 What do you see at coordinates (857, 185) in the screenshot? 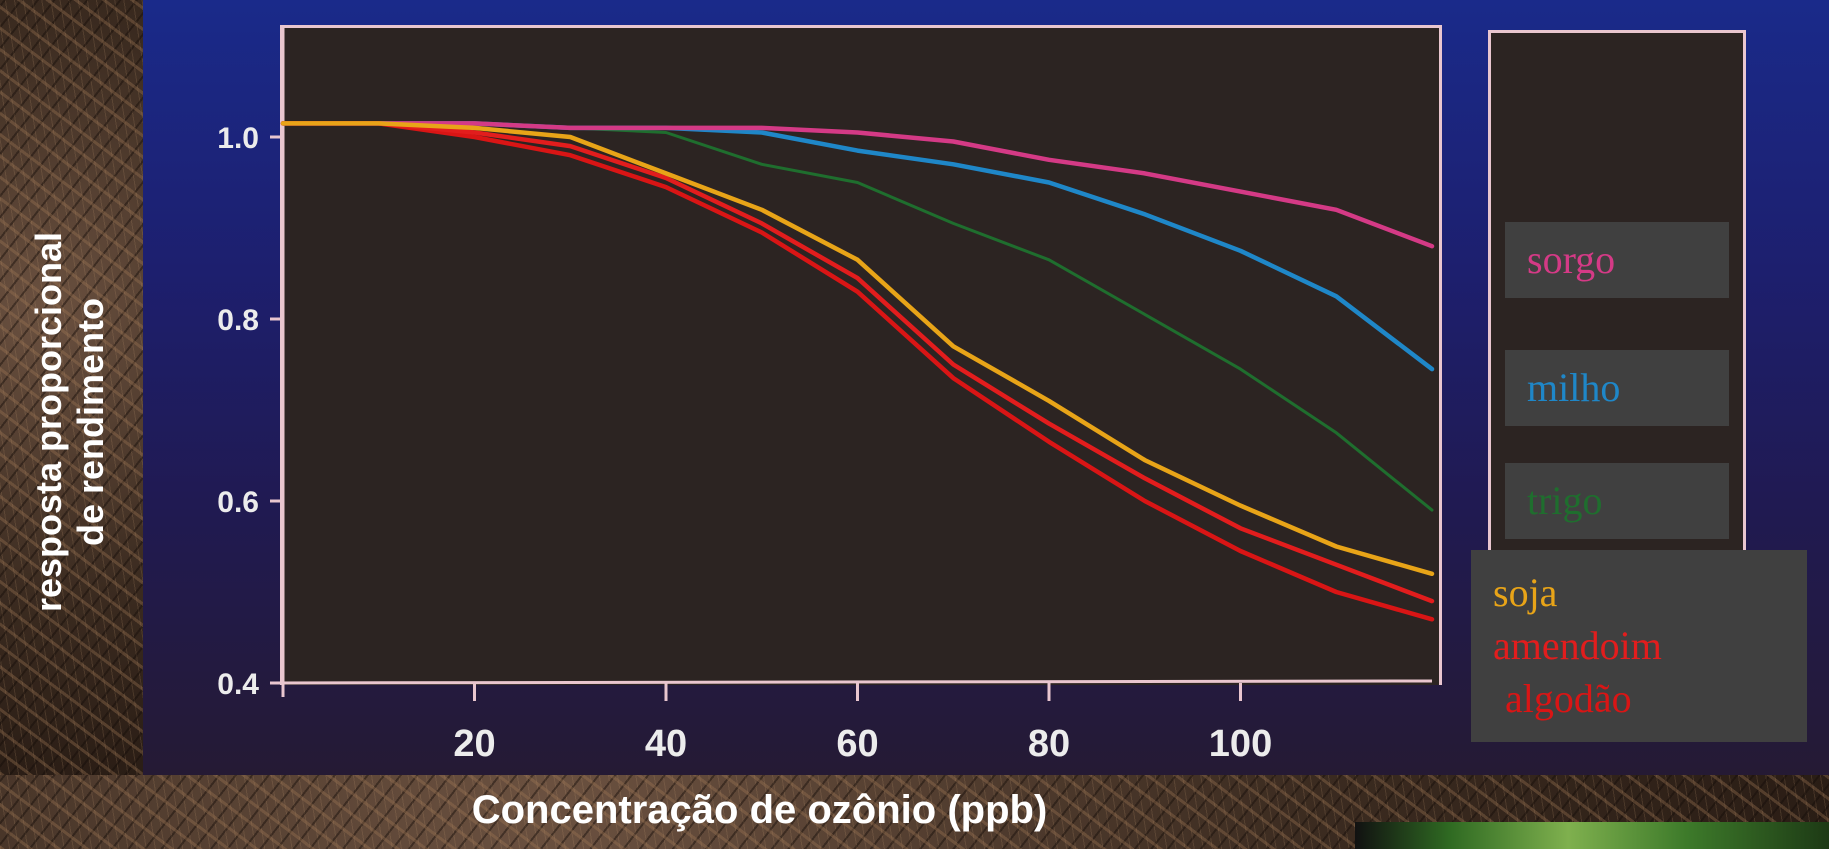
I see `series-line-sorgo` at bounding box center [857, 185].